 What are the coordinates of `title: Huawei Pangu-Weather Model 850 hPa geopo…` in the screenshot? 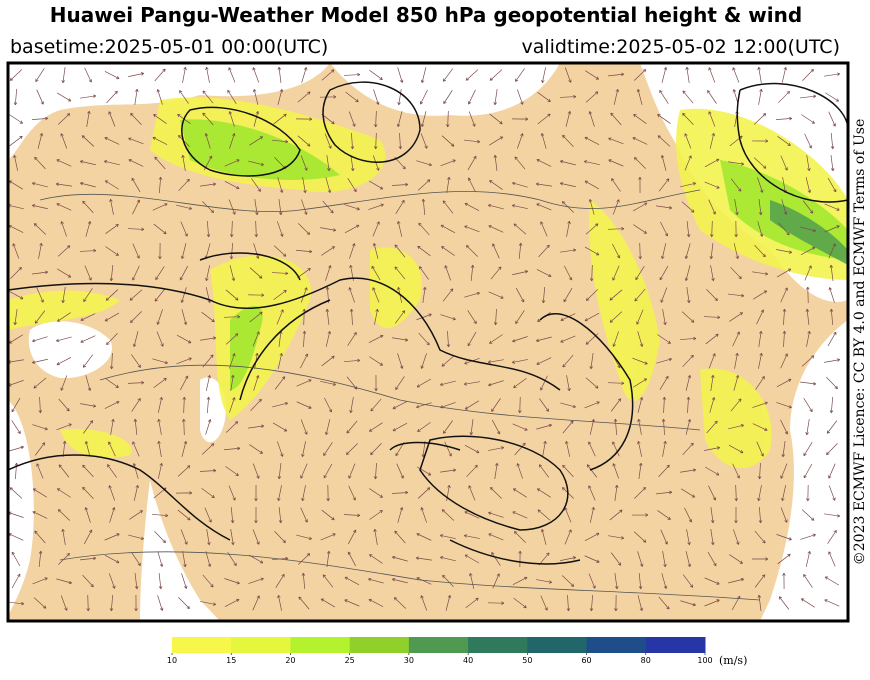 It's located at (426, 15).